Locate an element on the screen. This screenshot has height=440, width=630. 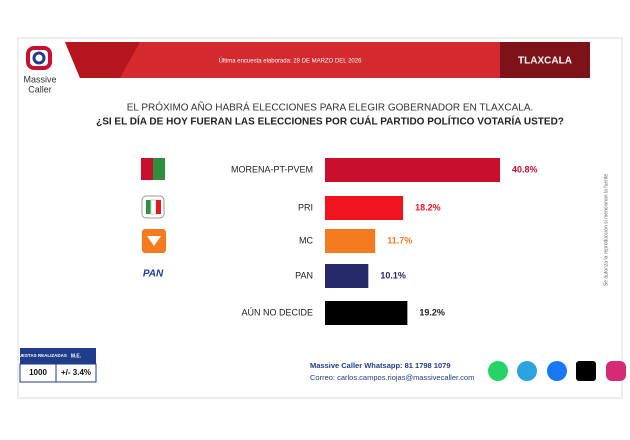
table-cell: 1000 is located at coordinates (38, 372).